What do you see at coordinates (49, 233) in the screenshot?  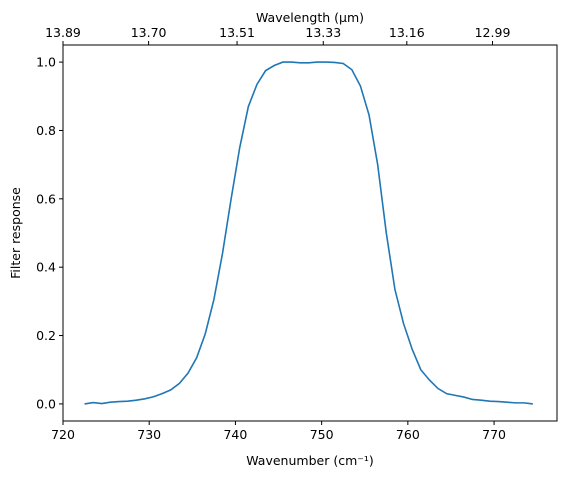 I see `y-axis: 0.0 0.2 0.4 0.6 0.8 1.0` at bounding box center [49, 233].